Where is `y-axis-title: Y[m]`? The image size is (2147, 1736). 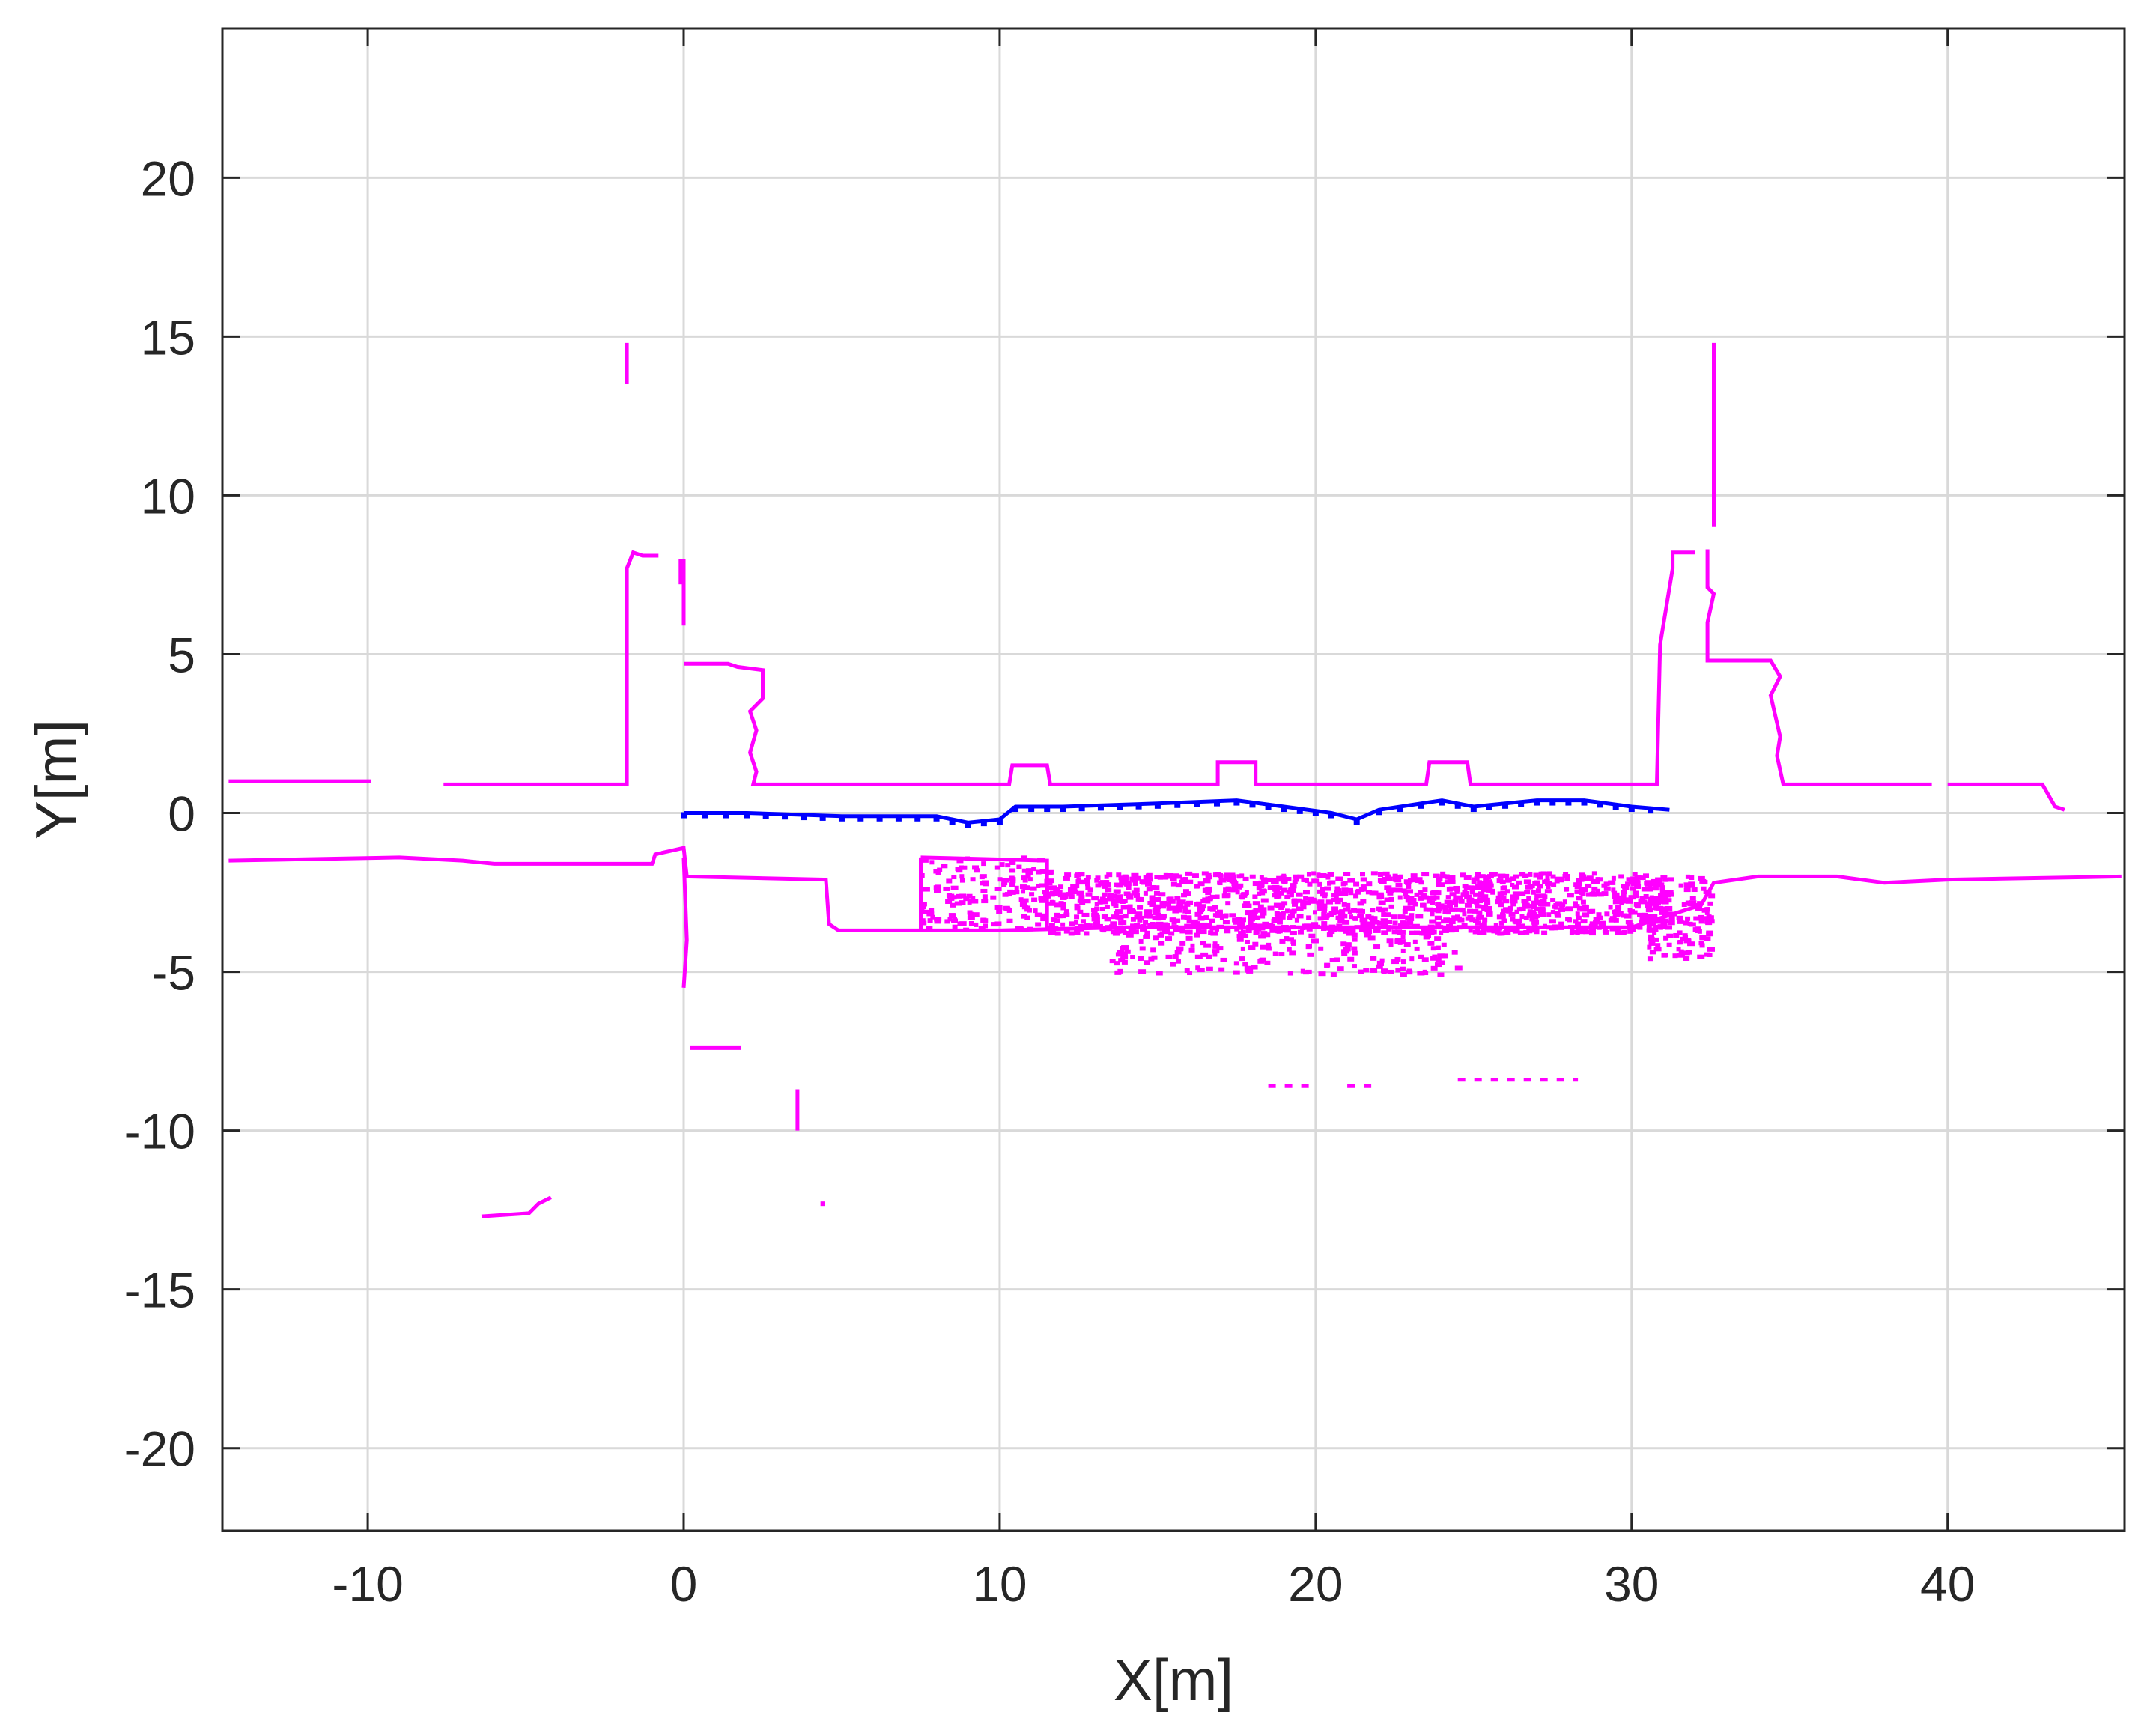 y-axis-title: Y[m] is located at coordinates (56, 780).